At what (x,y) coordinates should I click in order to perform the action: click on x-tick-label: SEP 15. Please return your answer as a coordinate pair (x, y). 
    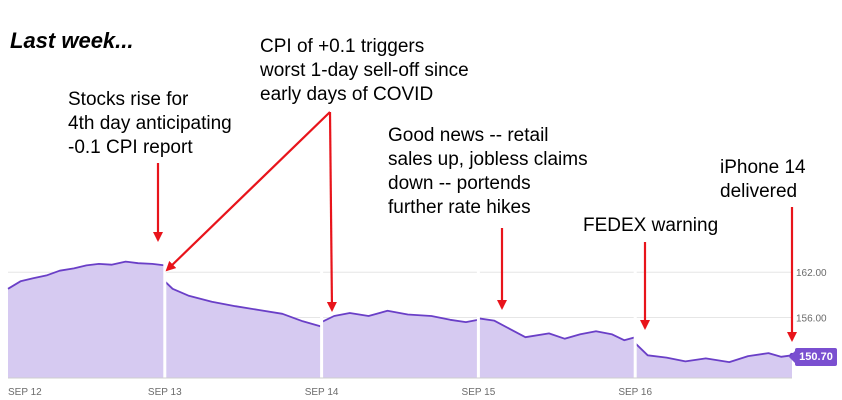
    Looking at the image, I should click on (479, 392).